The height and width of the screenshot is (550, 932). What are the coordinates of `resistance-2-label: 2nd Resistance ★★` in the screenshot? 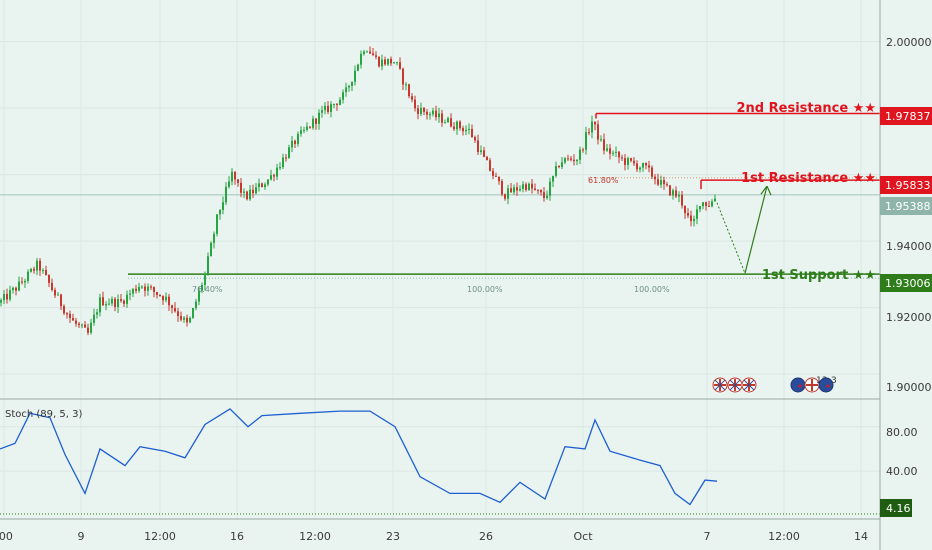 It's located at (807, 108).